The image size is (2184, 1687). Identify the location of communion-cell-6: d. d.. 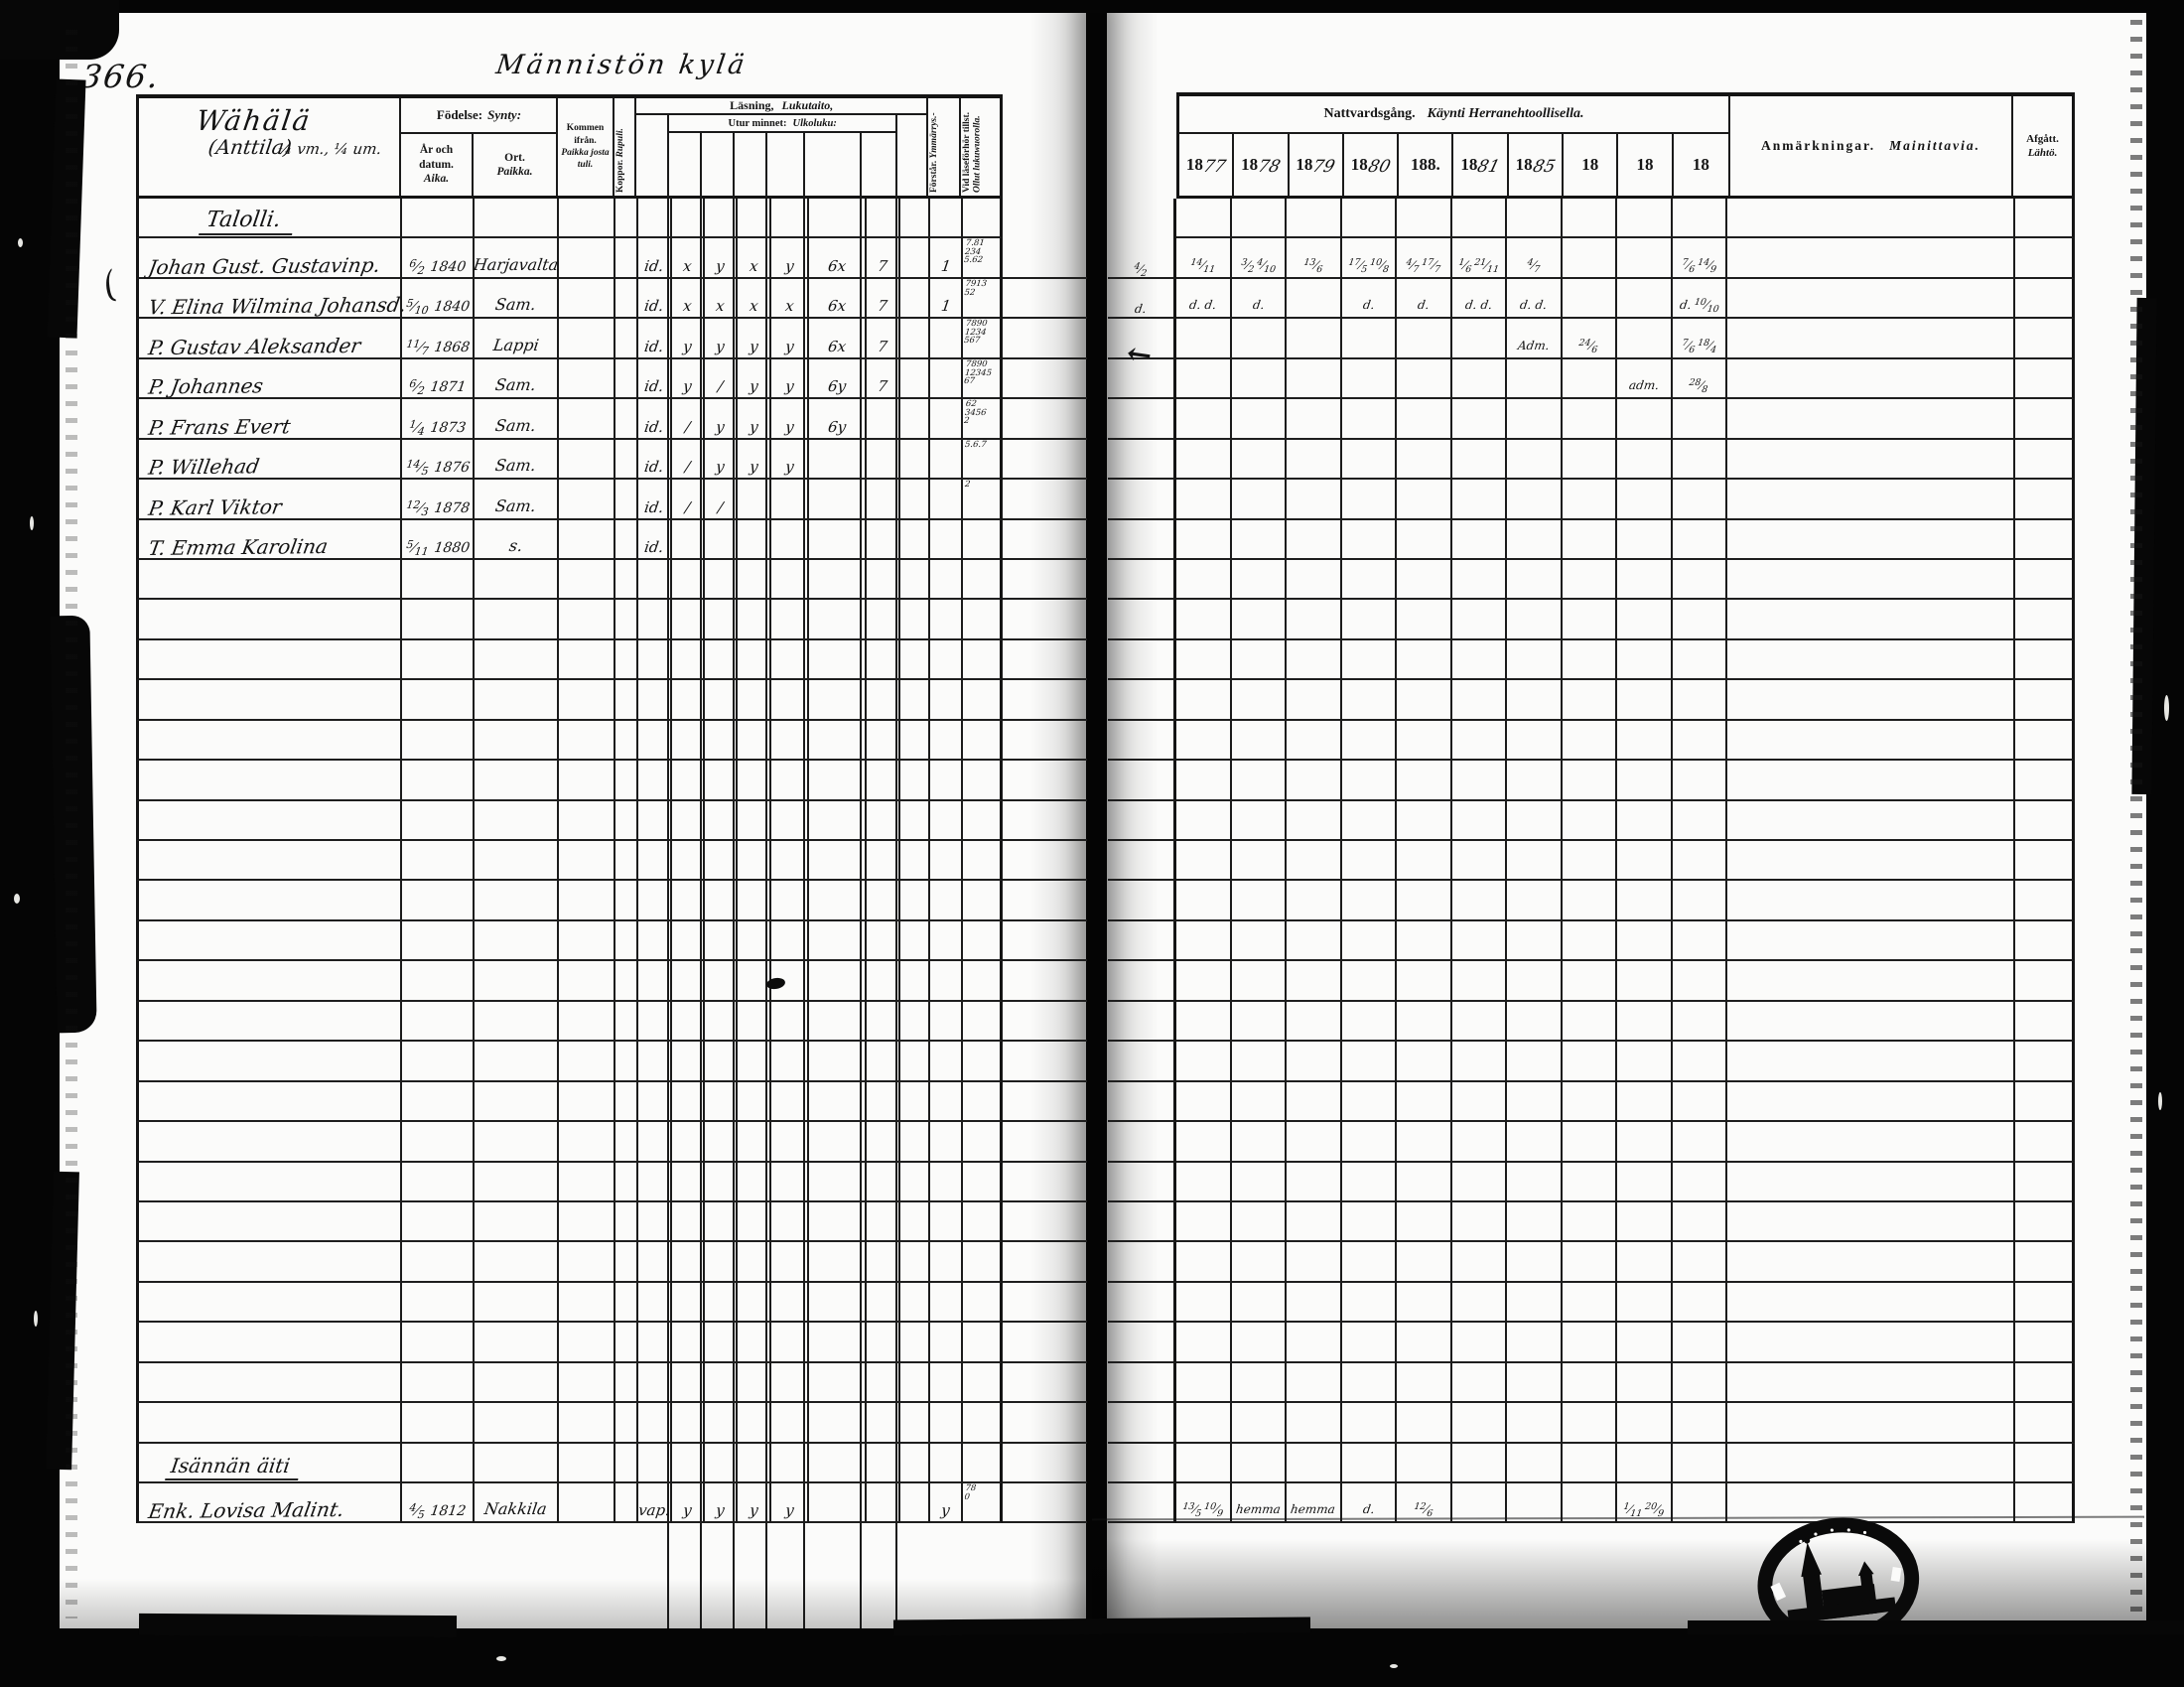
(1479, 299).